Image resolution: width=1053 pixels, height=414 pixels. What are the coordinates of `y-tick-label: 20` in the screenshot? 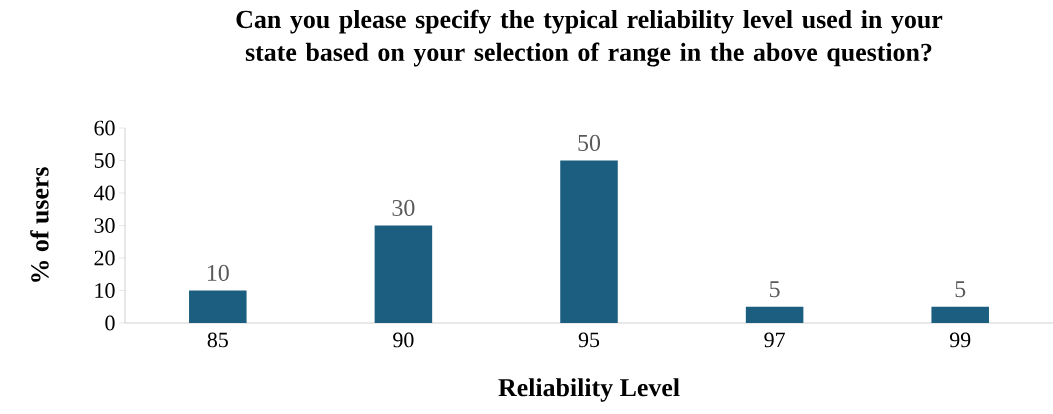 It's located at (104, 258).